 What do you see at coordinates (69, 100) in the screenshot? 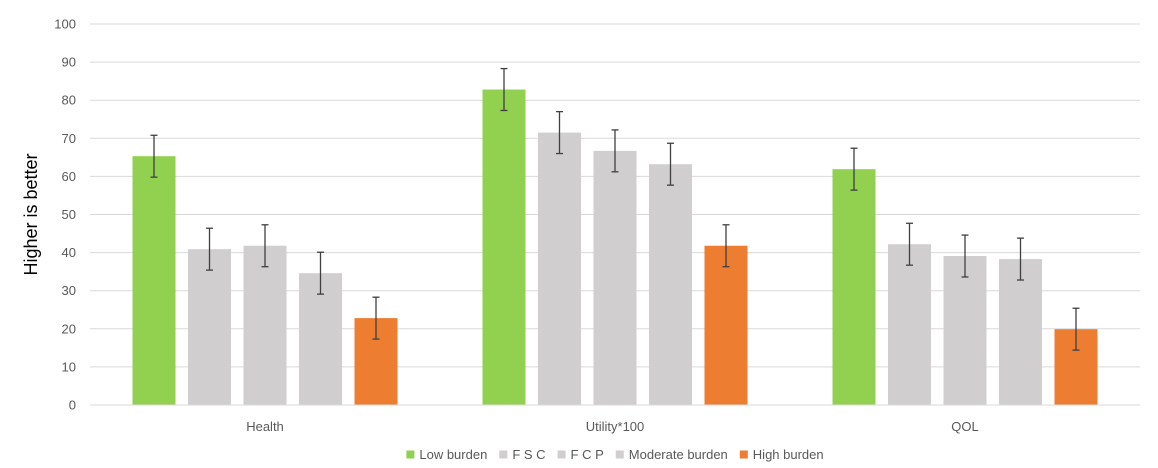
I see `y-tick-label: 80` at bounding box center [69, 100].